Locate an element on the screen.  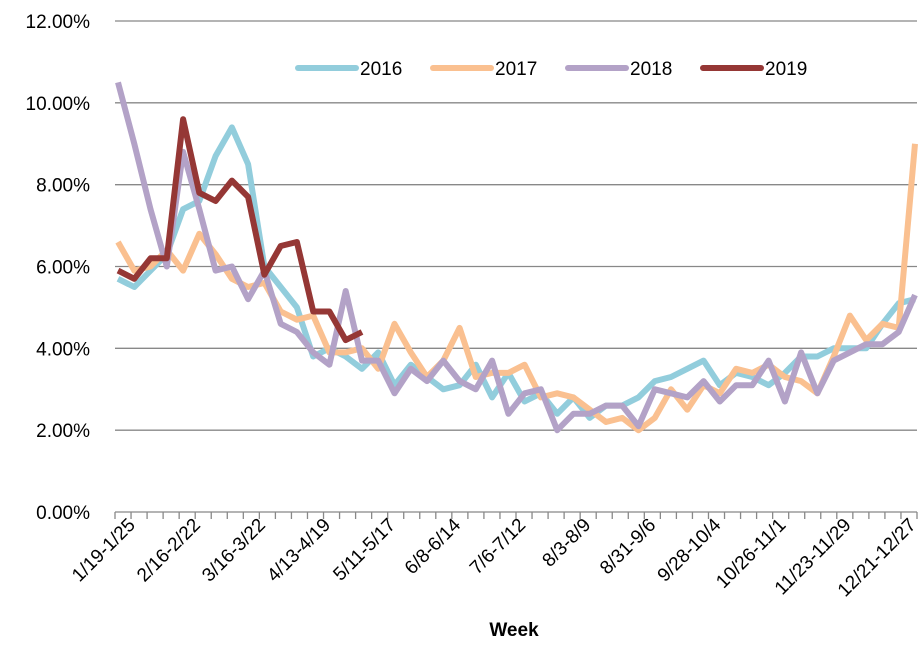
x-tick-label: 4/13-4/19 is located at coordinates (299, 551).